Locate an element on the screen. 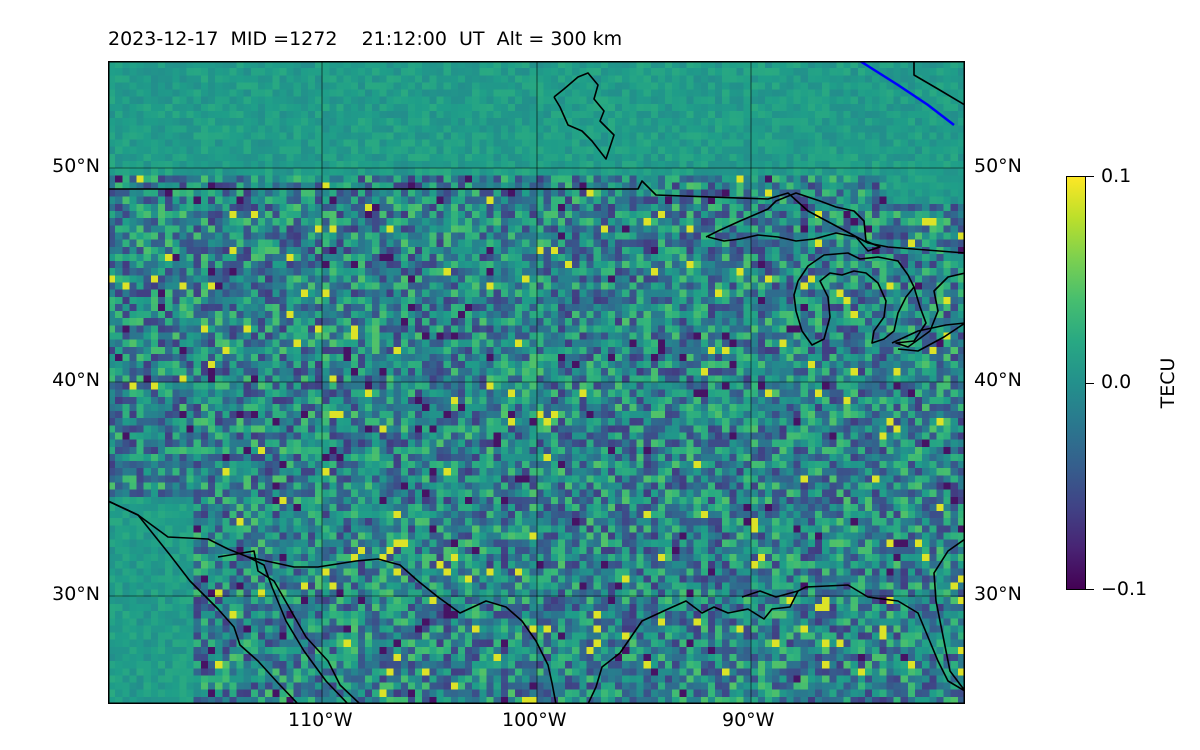  colorbar-tick-max is located at coordinates (1090, 176).